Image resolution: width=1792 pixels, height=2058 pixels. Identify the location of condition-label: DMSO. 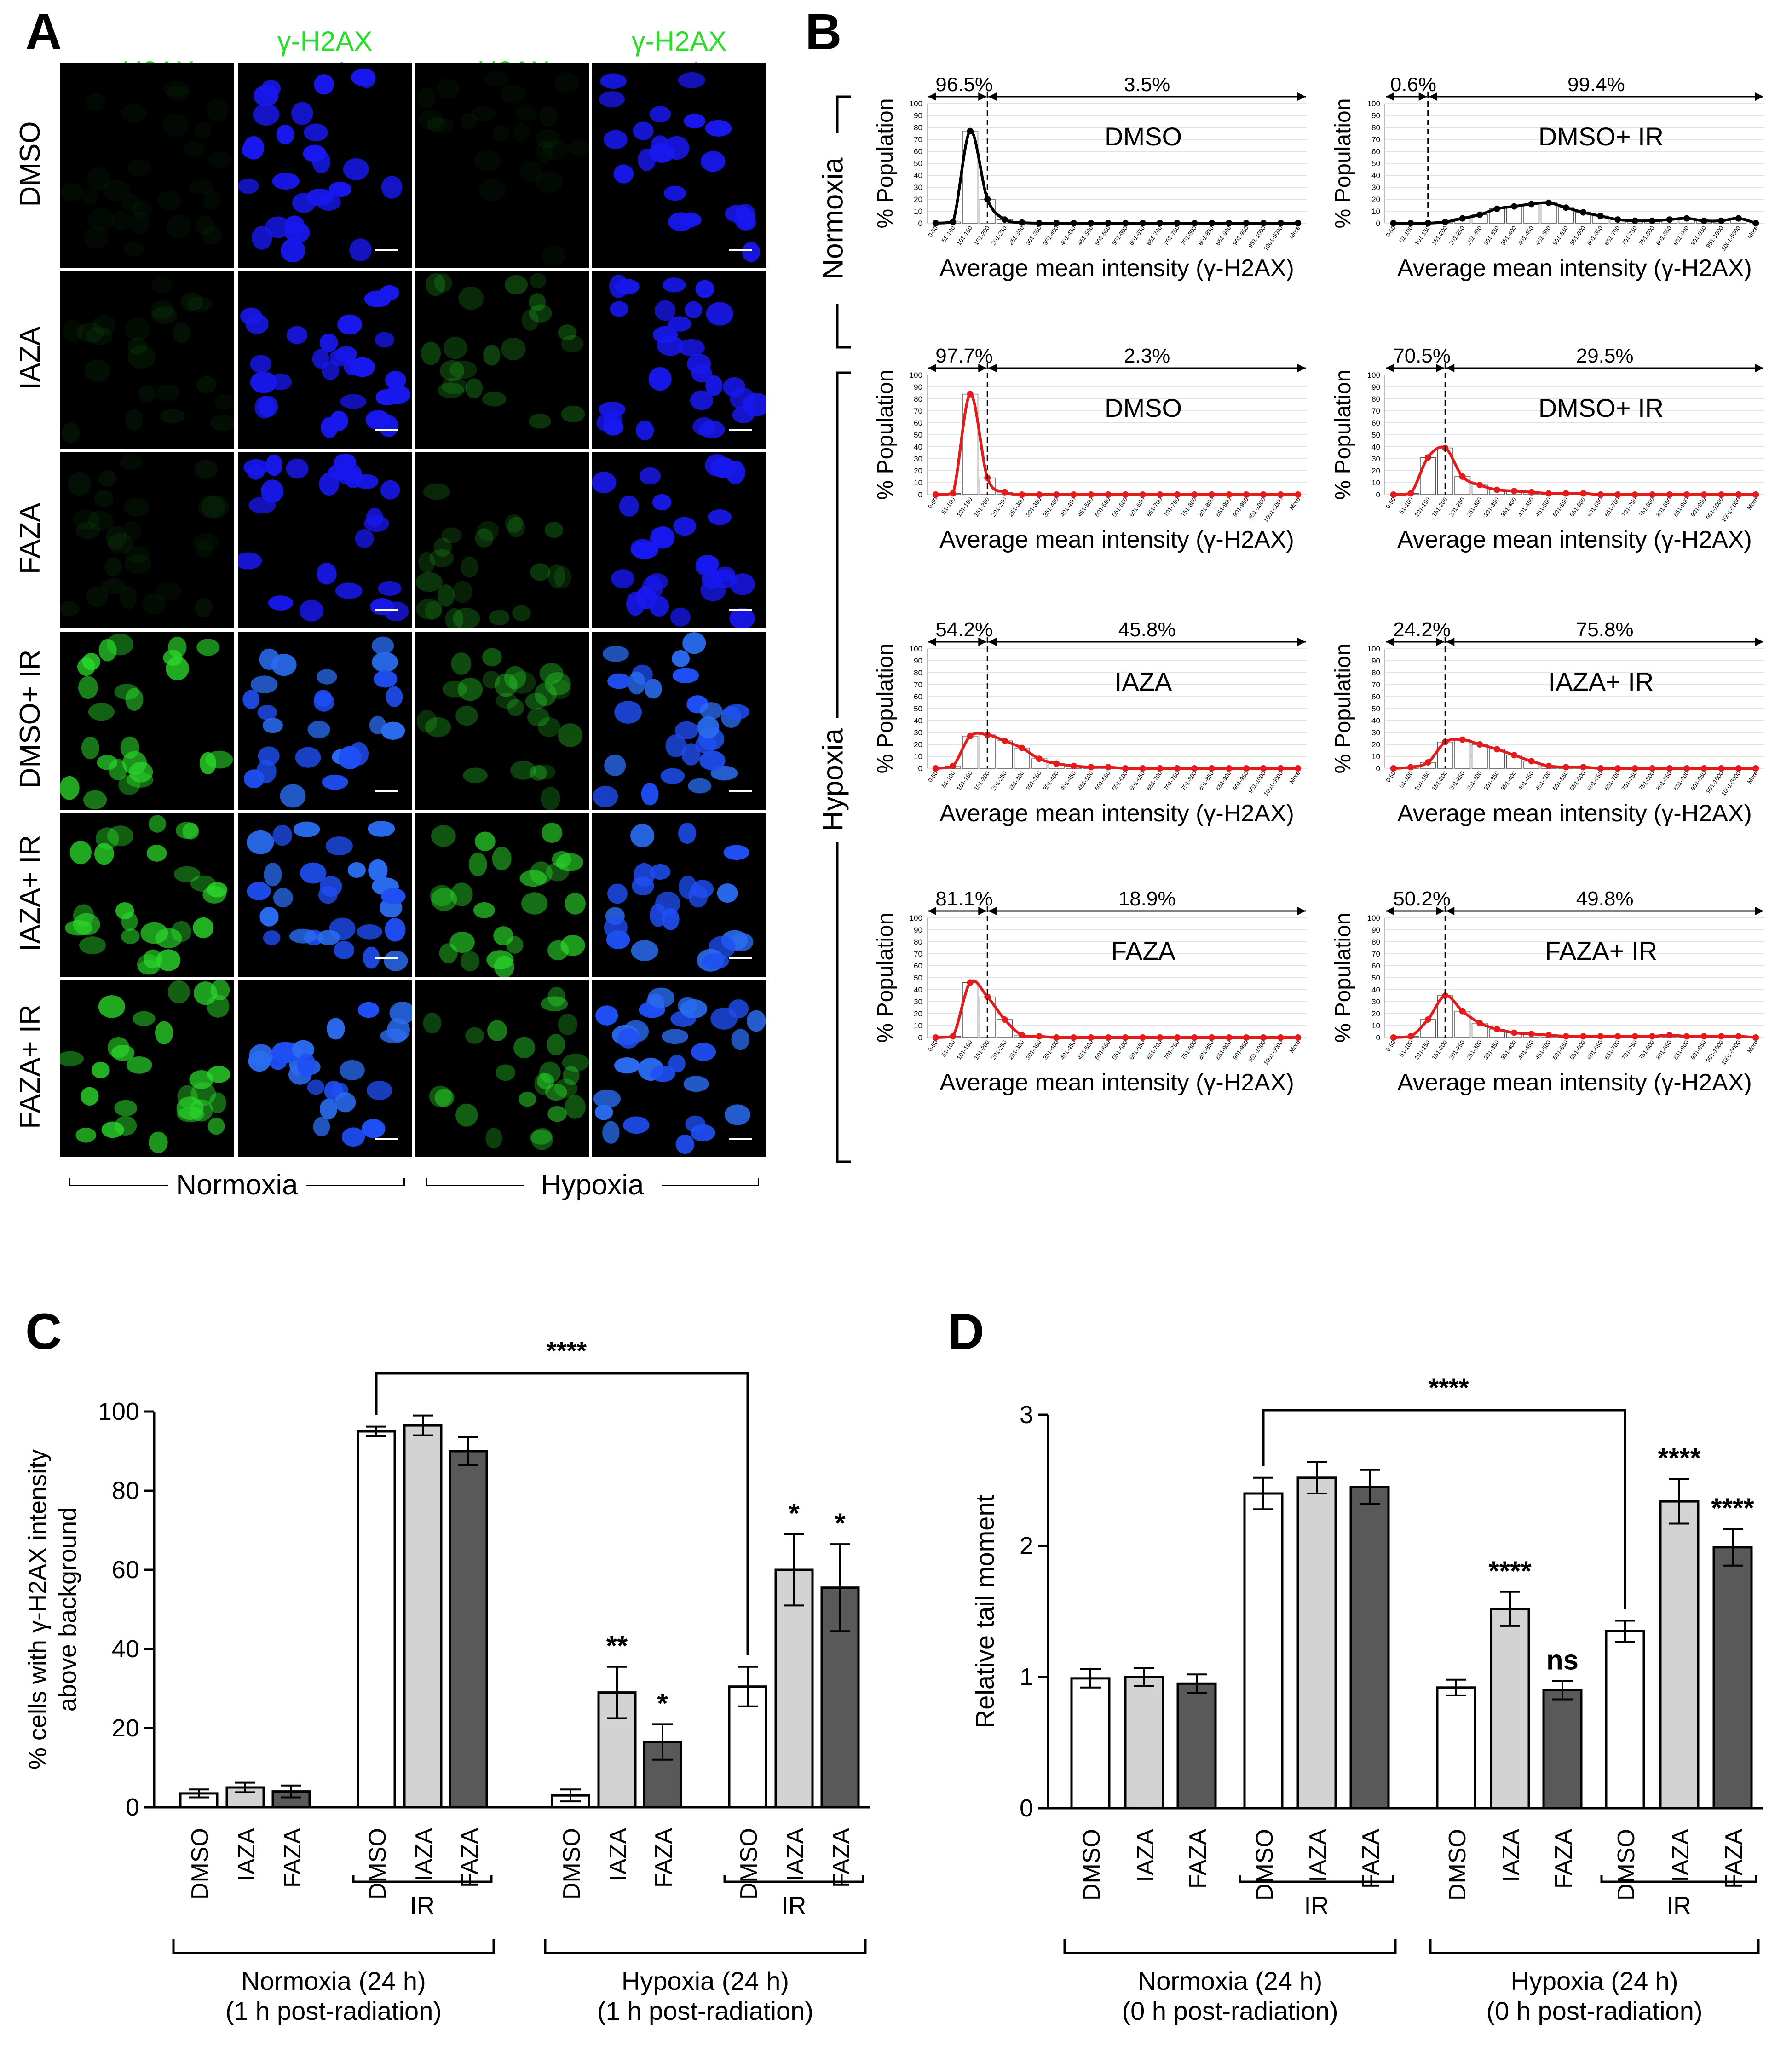
(1144, 407).